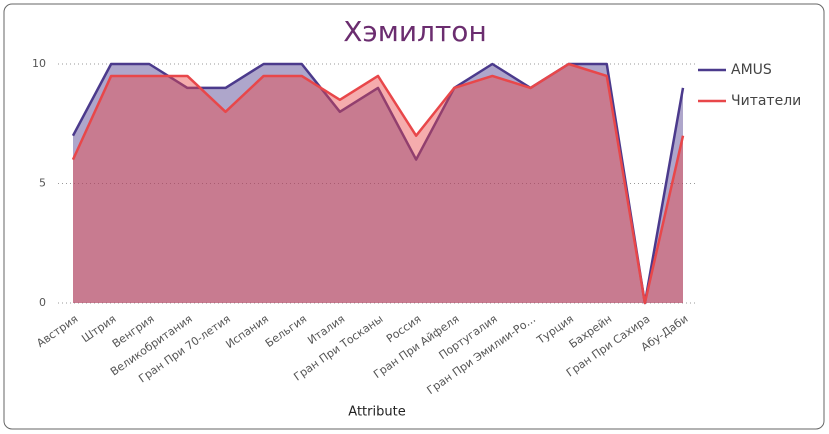 This screenshot has width=829, height=434. Describe the element at coordinates (751, 70) in the screenshot. I see `legend-label: AMUS` at that location.